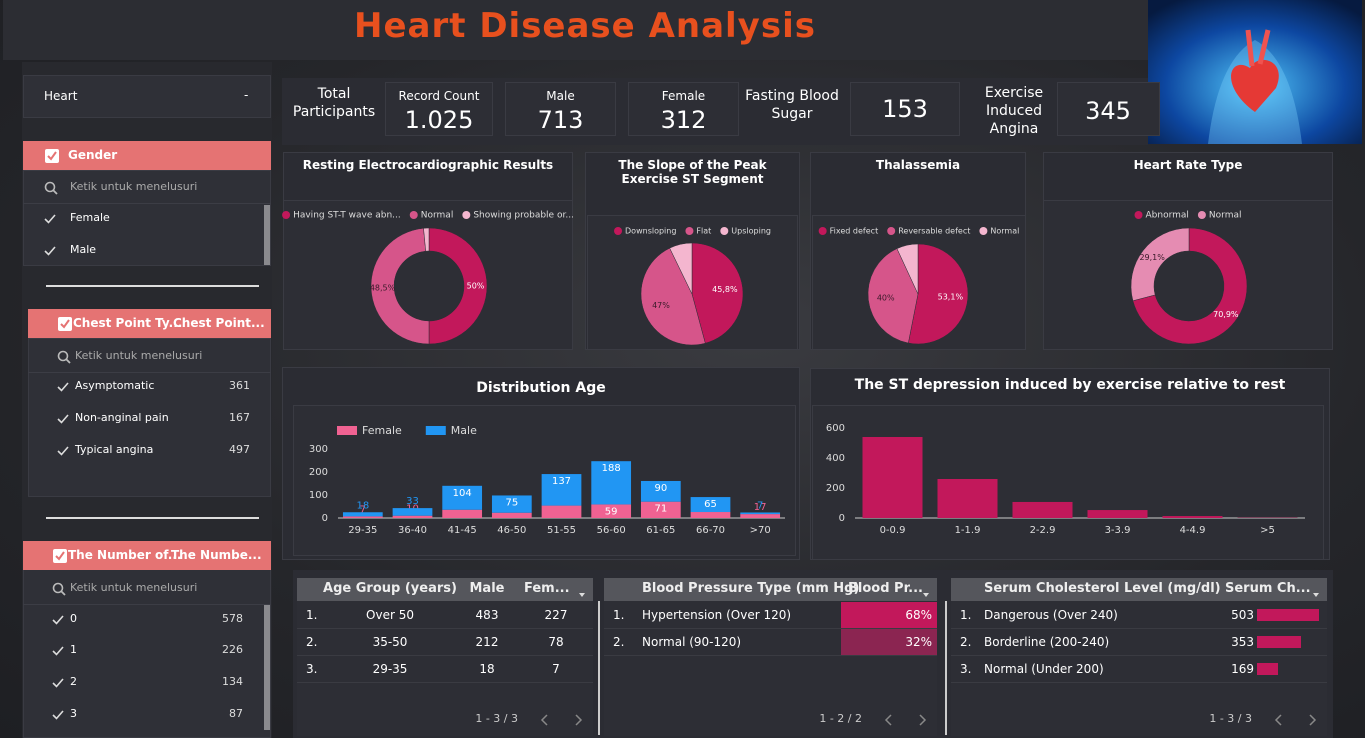  What do you see at coordinates (334, 103) in the screenshot?
I see `kpi-label: Total Participants` at bounding box center [334, 103].